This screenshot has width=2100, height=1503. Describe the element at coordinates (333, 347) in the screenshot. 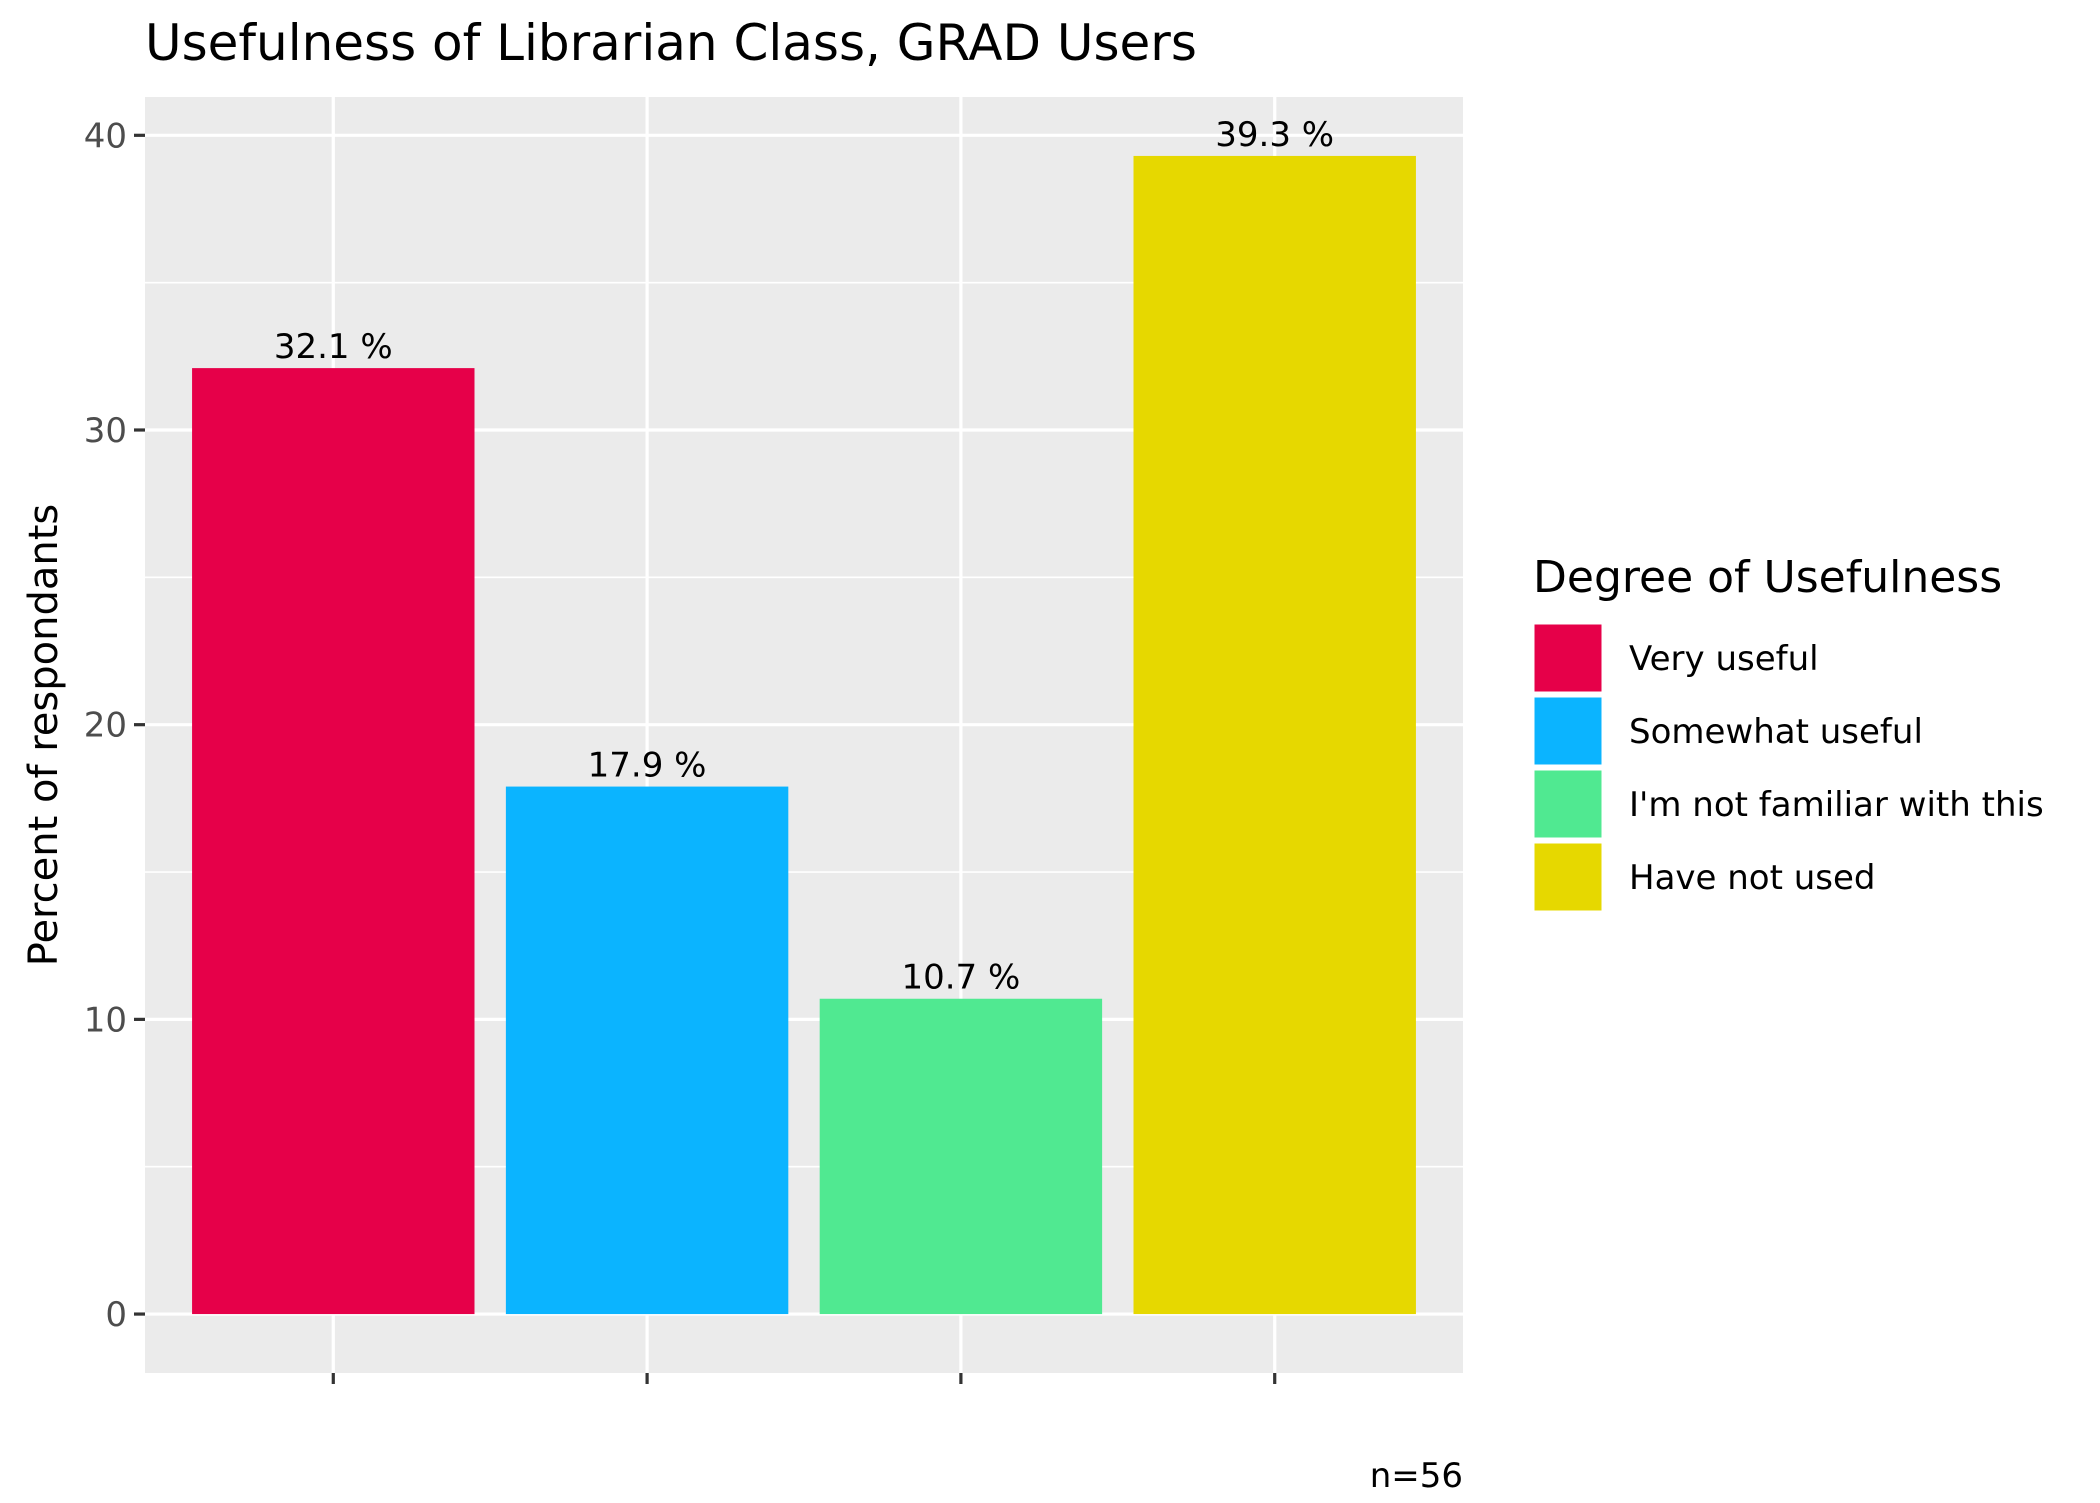

I see `bar-value-label: 32.1 %` at that location.